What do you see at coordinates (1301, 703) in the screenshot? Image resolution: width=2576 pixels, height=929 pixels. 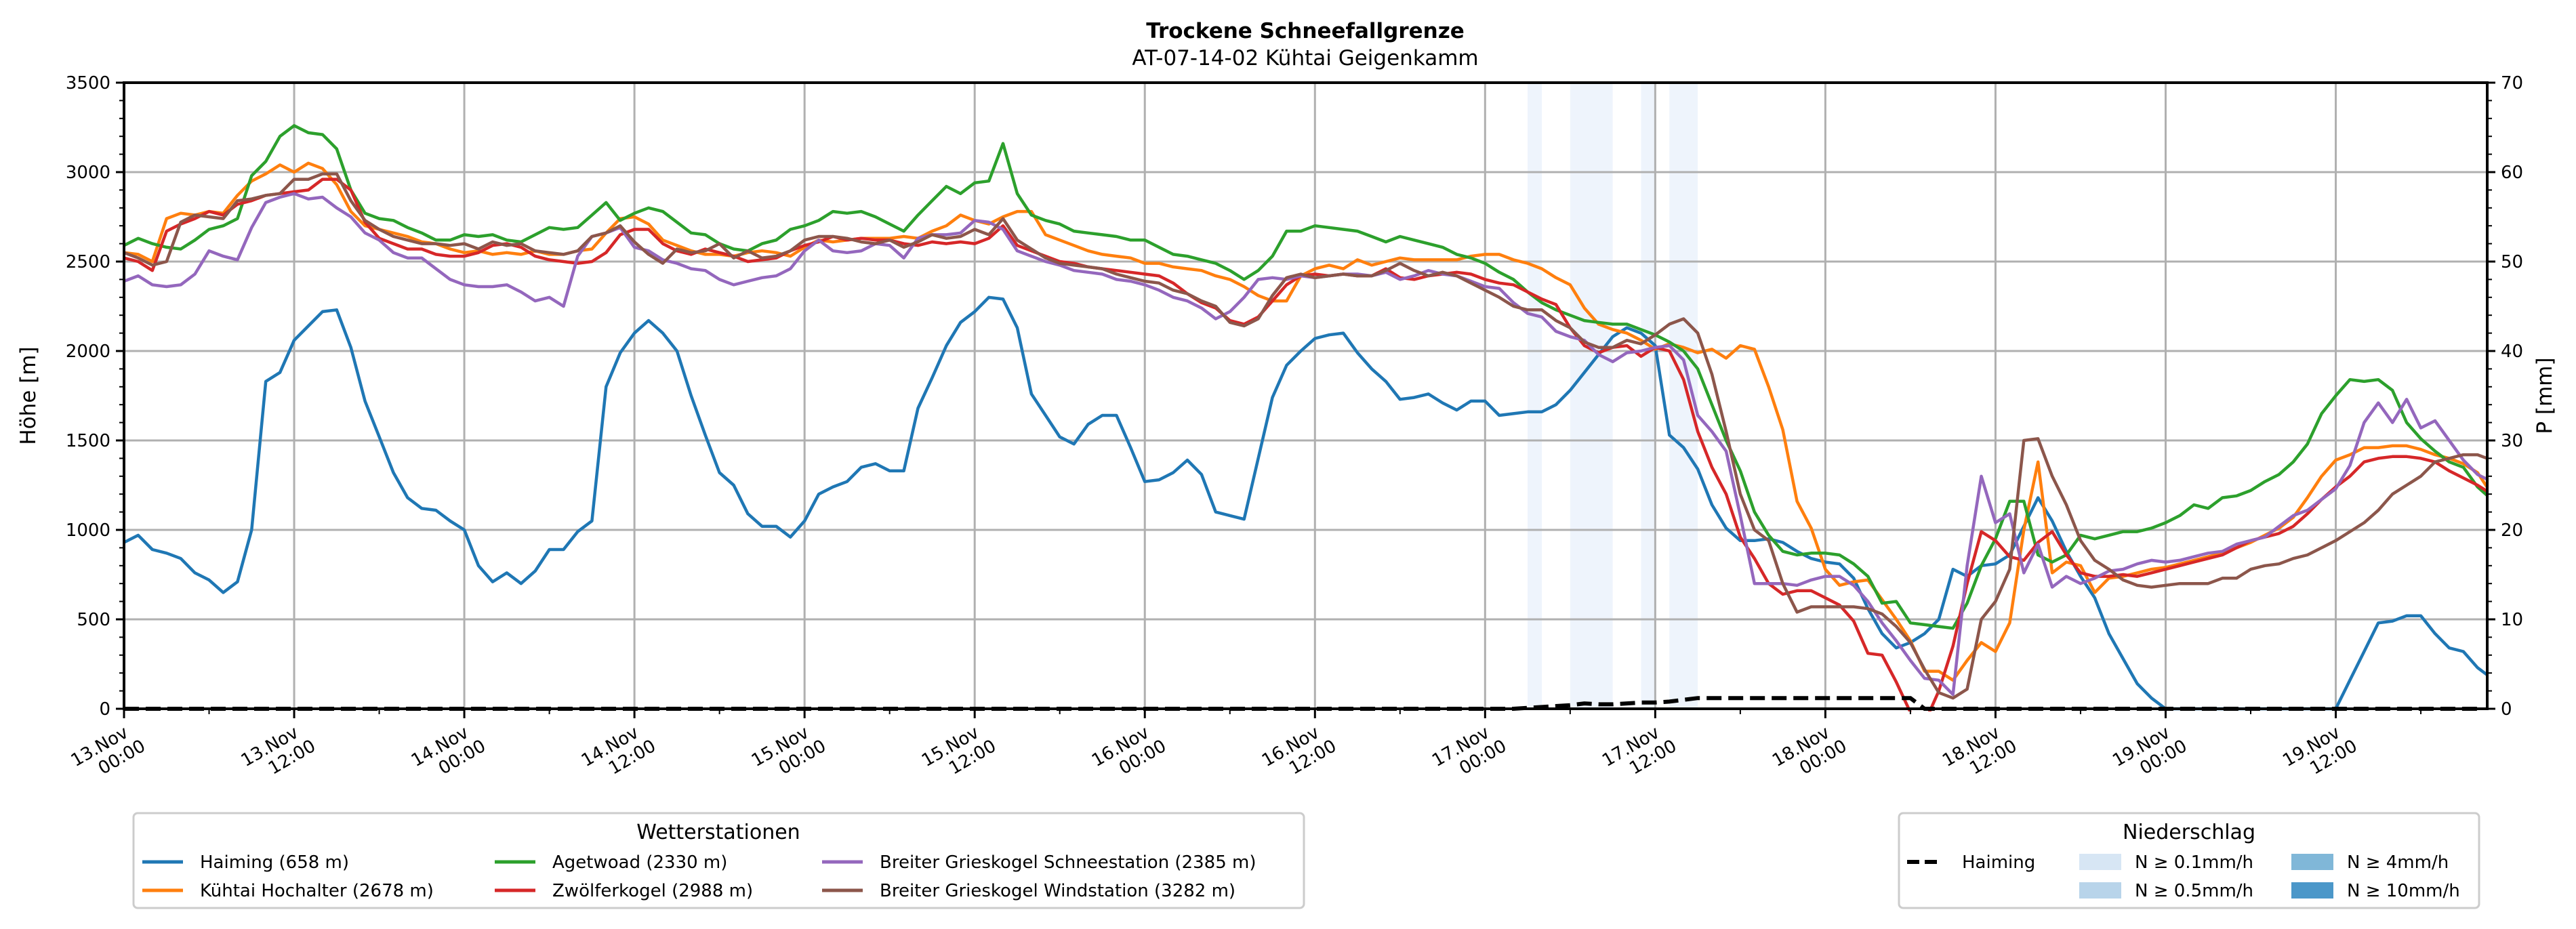 I see `precip-line` at bounding box center [1301, 703].